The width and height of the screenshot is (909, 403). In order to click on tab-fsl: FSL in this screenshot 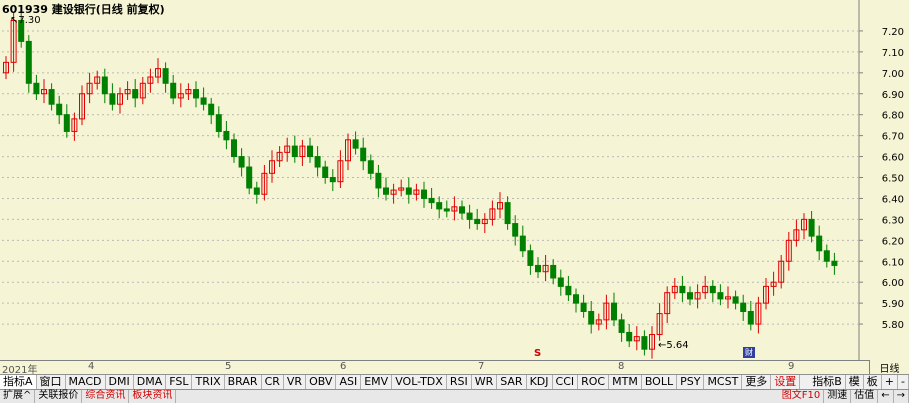, I will do `click(179, 382)`.